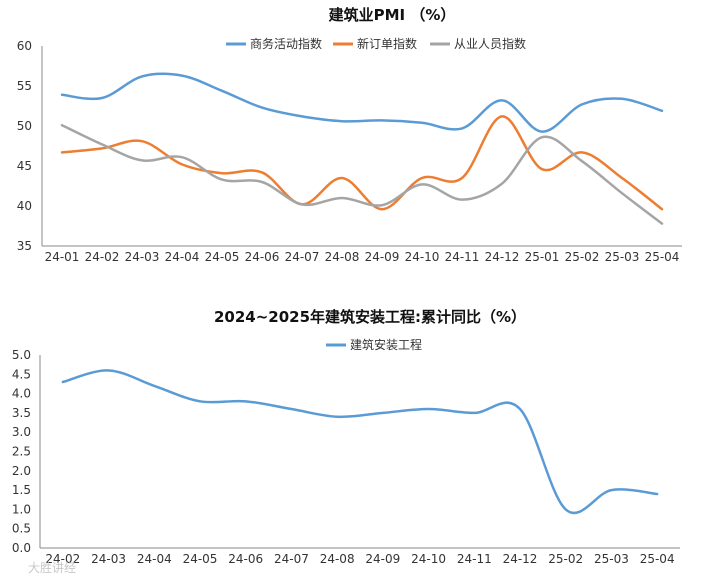  Describe the element at coordinates (21, 394) in the screenshot. I see `installation-y-tick-label: 4.0` at that location.